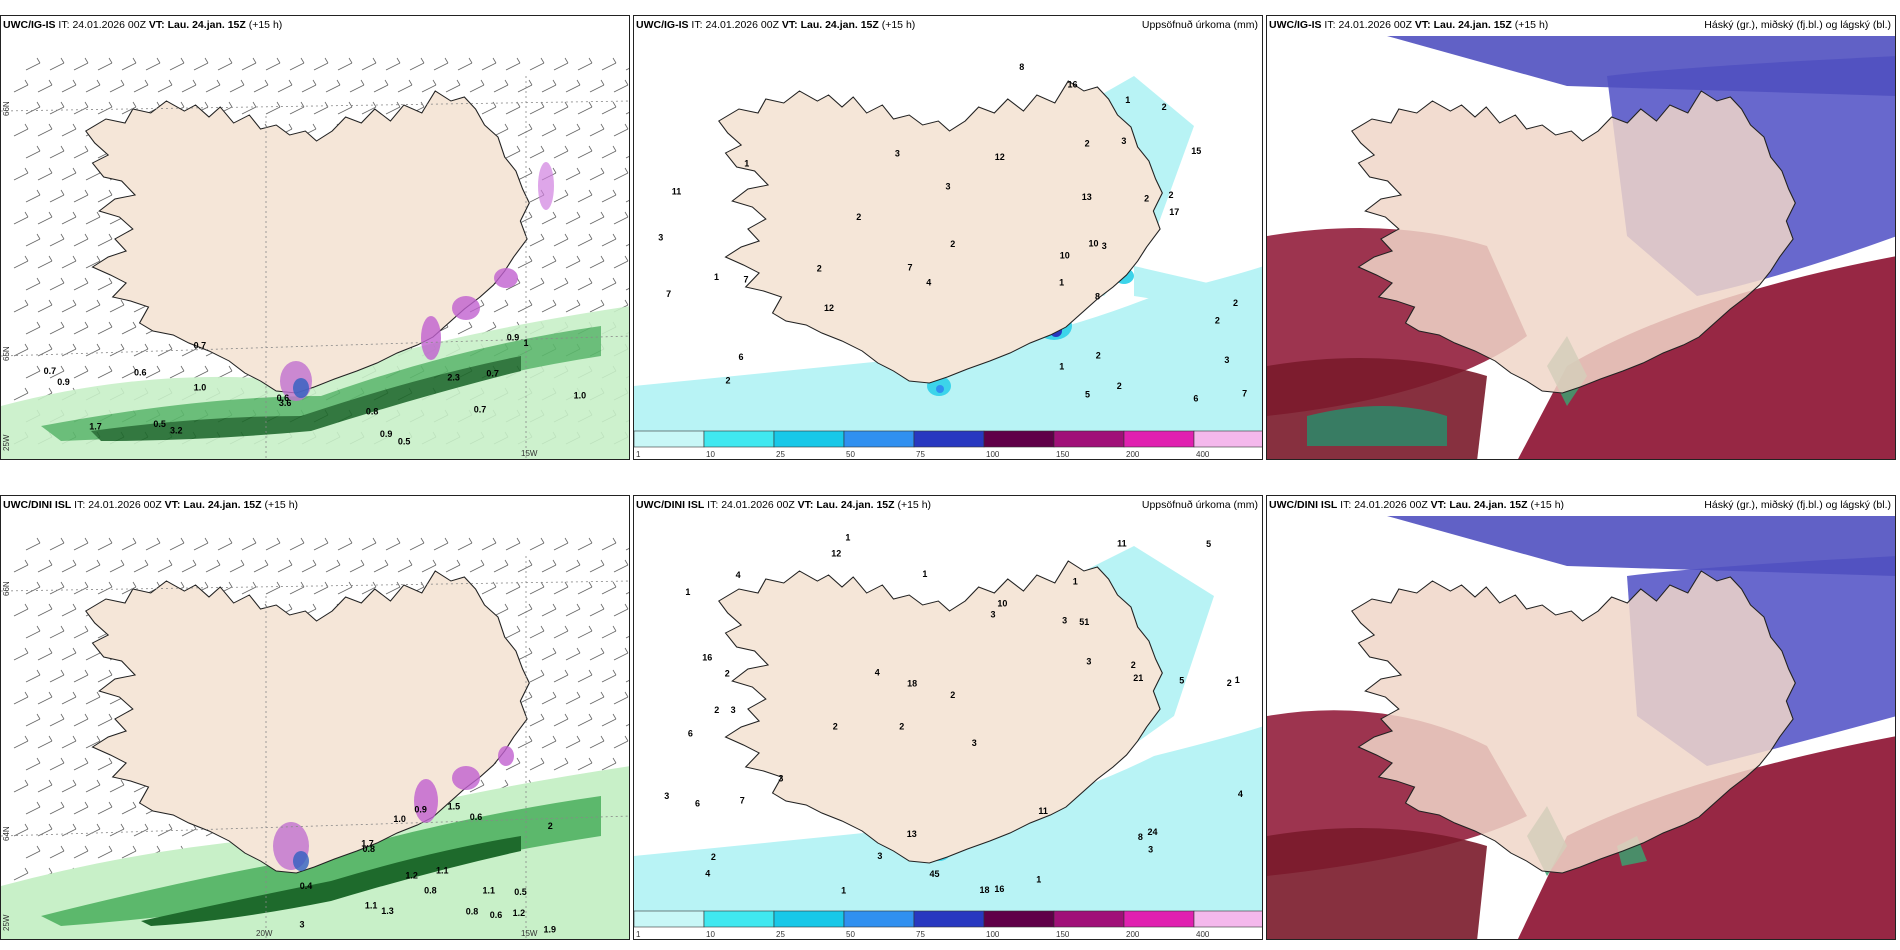  Describe the element at coordinates (985, 890) in the screenshot. I see `value-label: 18` at that location.